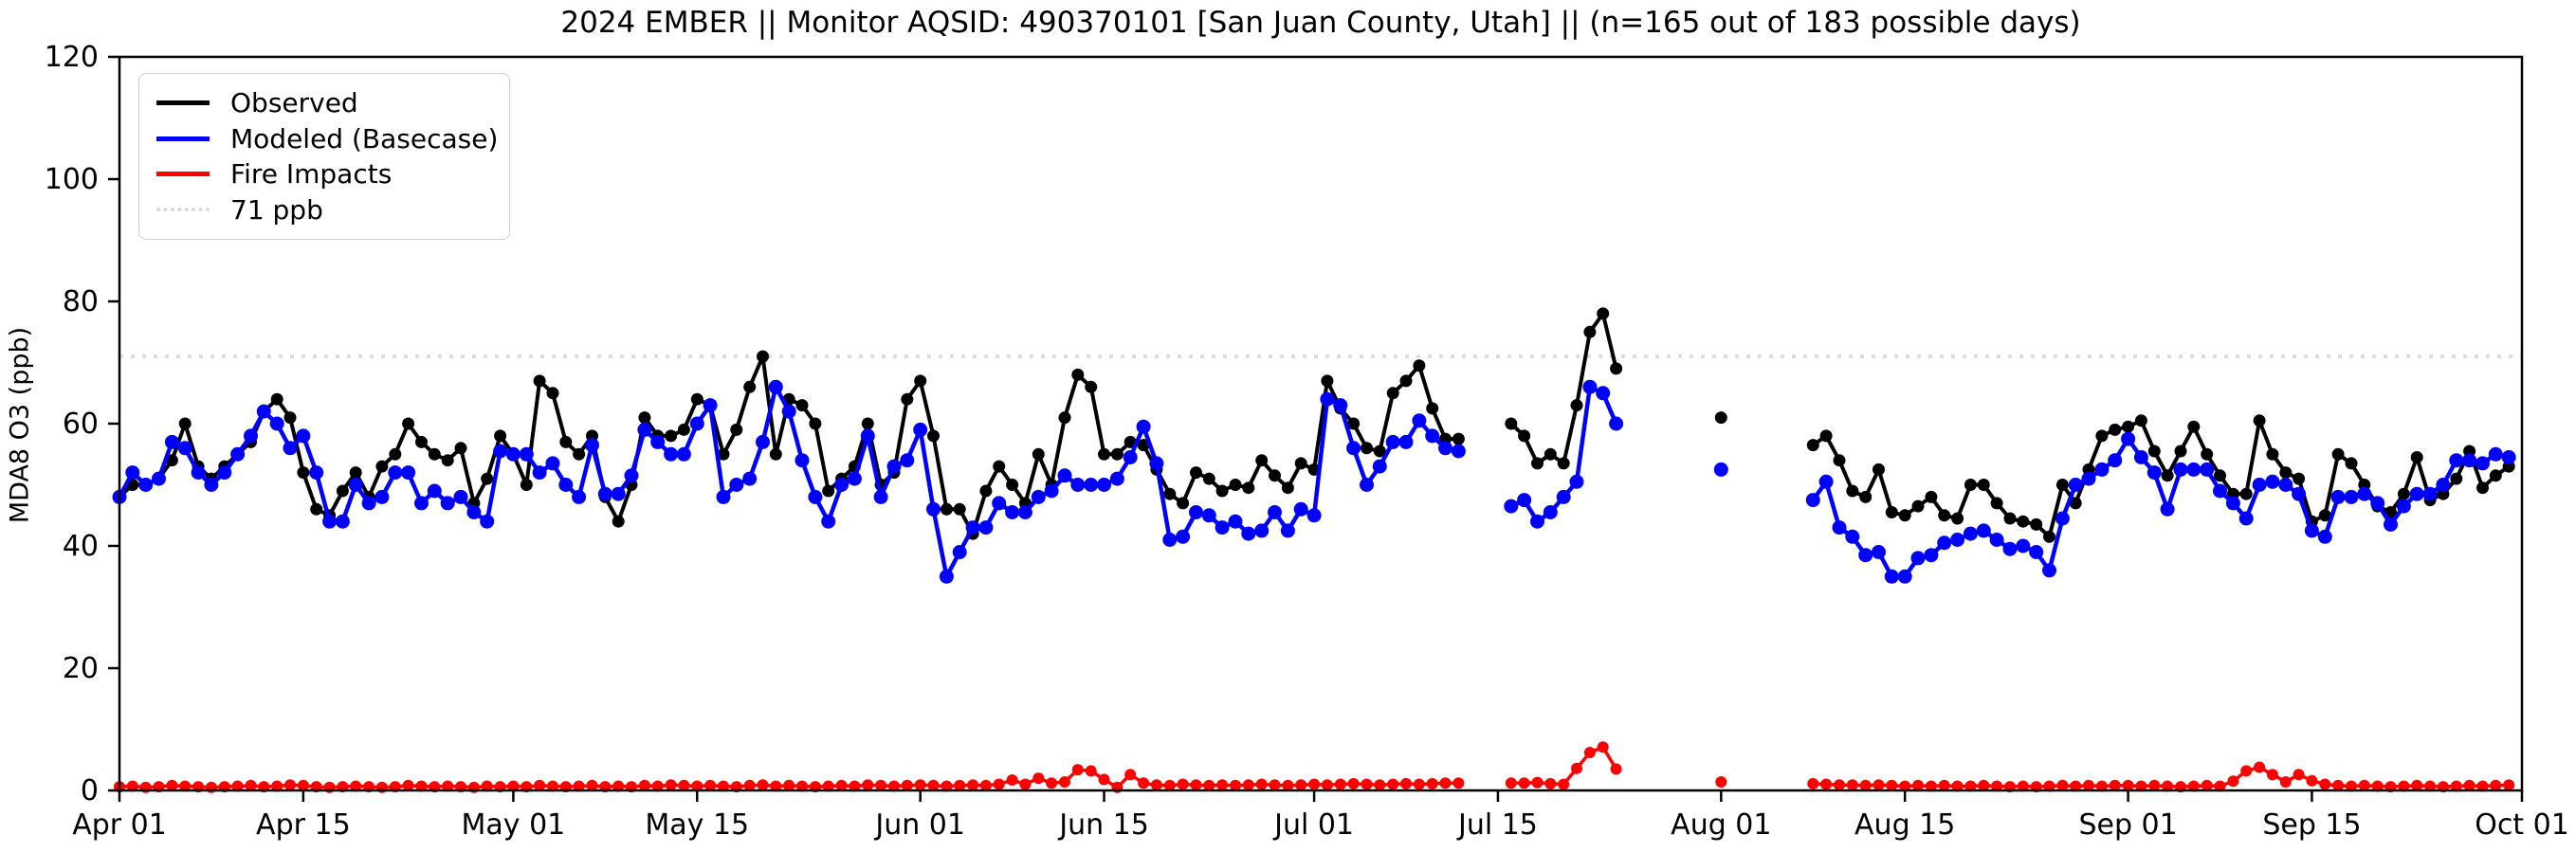  I want to click on x-tick-label: Jul 15, so click(1497, 825).